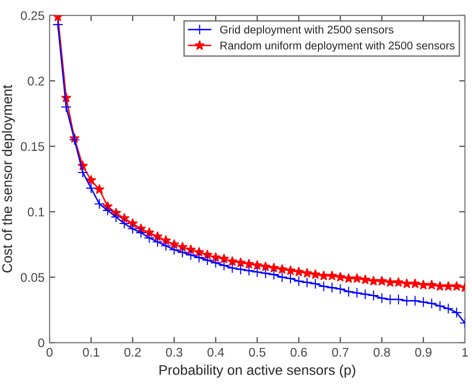 This screenshot has height=385, width=472. Describe the element at coordinates (32, 146) in the screenshot. I see `y-tick-label: 0.15` at that location.